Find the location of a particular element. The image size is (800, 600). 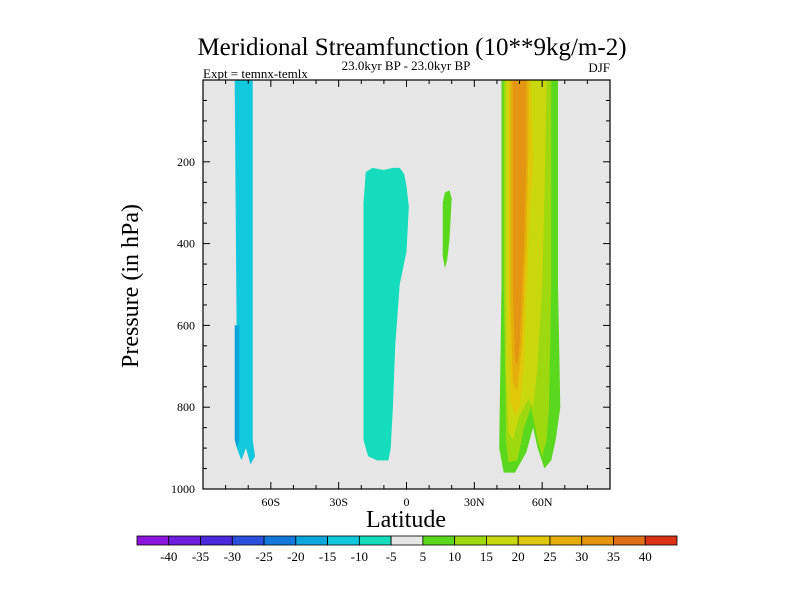

subtropical-positive-patch is located at coordinates (447, 229).